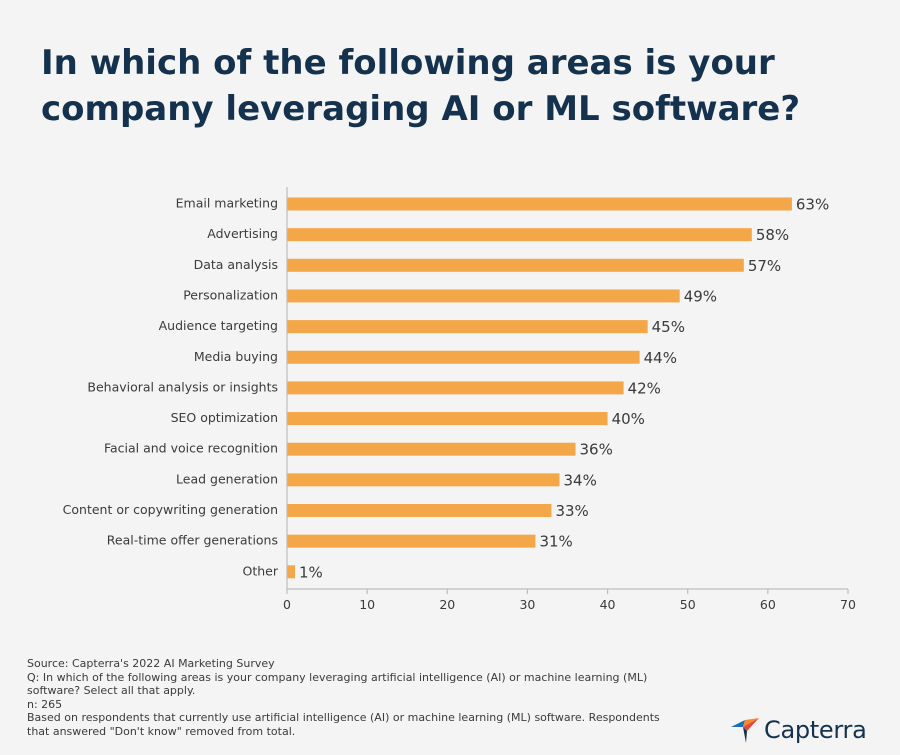  I want to click on capterra-arrow-icon, so click(745, 730).